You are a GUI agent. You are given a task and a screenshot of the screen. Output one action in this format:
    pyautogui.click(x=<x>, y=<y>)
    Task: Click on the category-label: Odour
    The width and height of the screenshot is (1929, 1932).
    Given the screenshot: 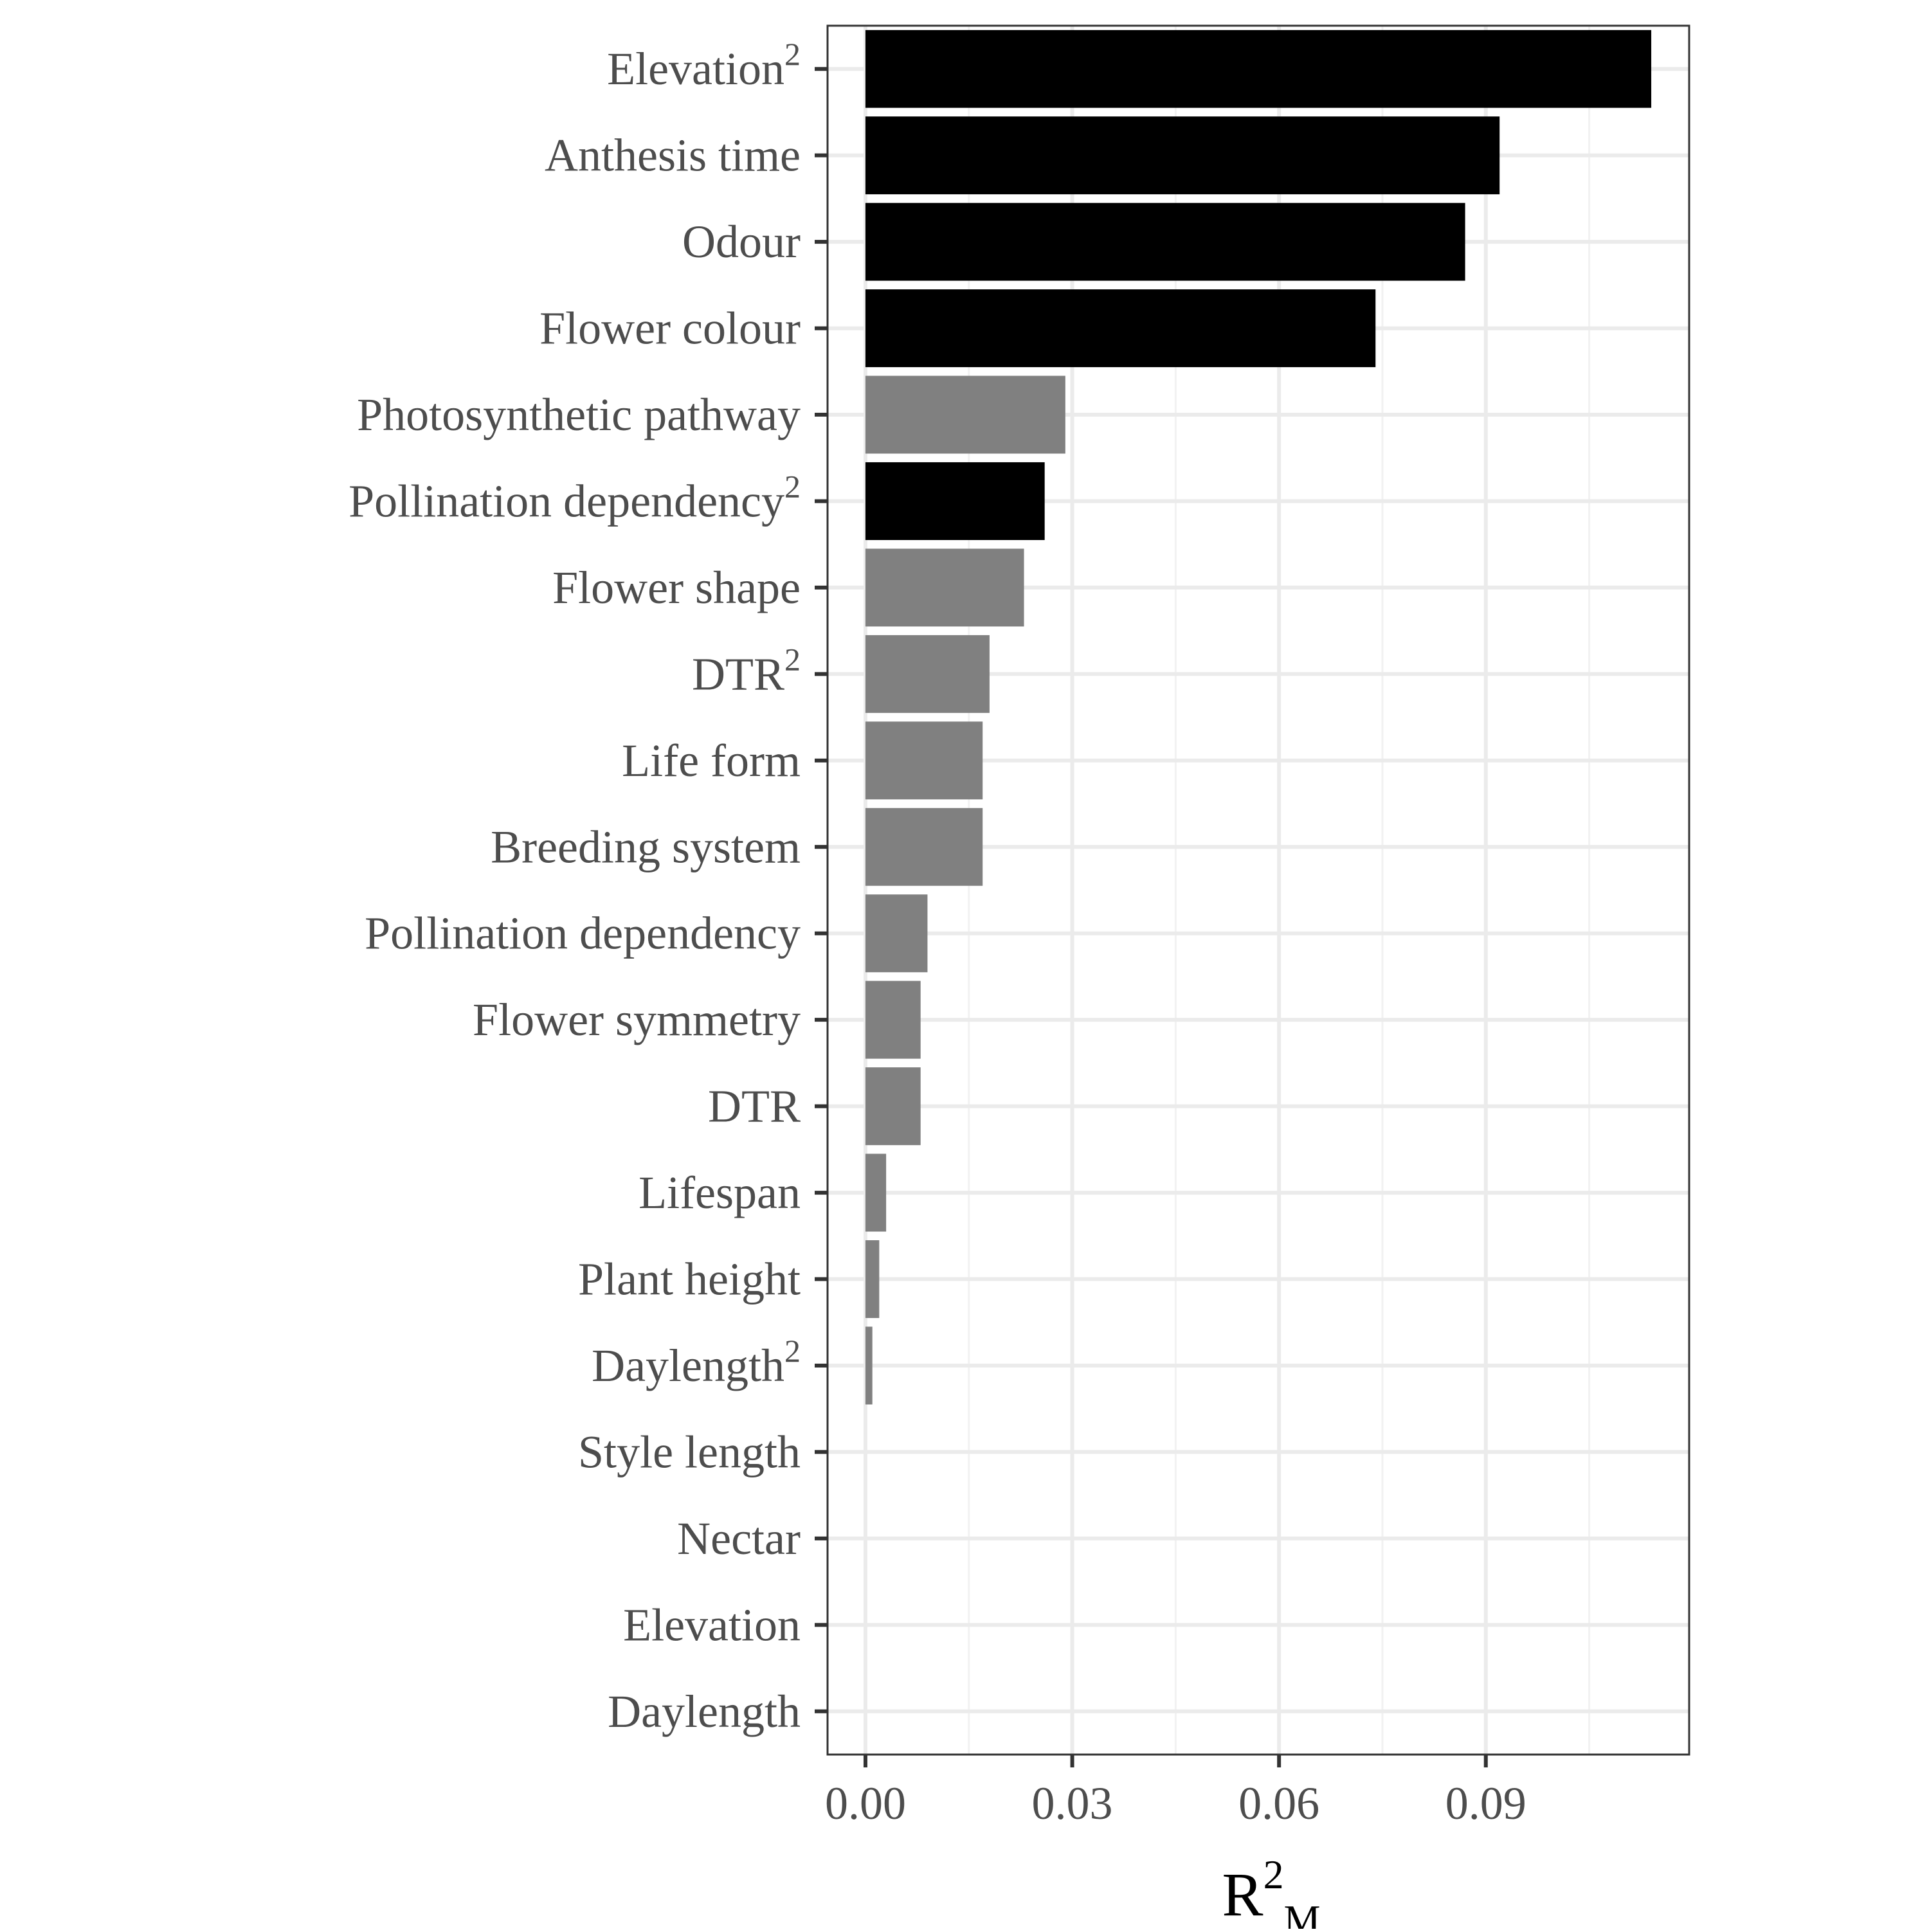 What is the action you would take?
    pyautogui.click(x=741, y=241)
    